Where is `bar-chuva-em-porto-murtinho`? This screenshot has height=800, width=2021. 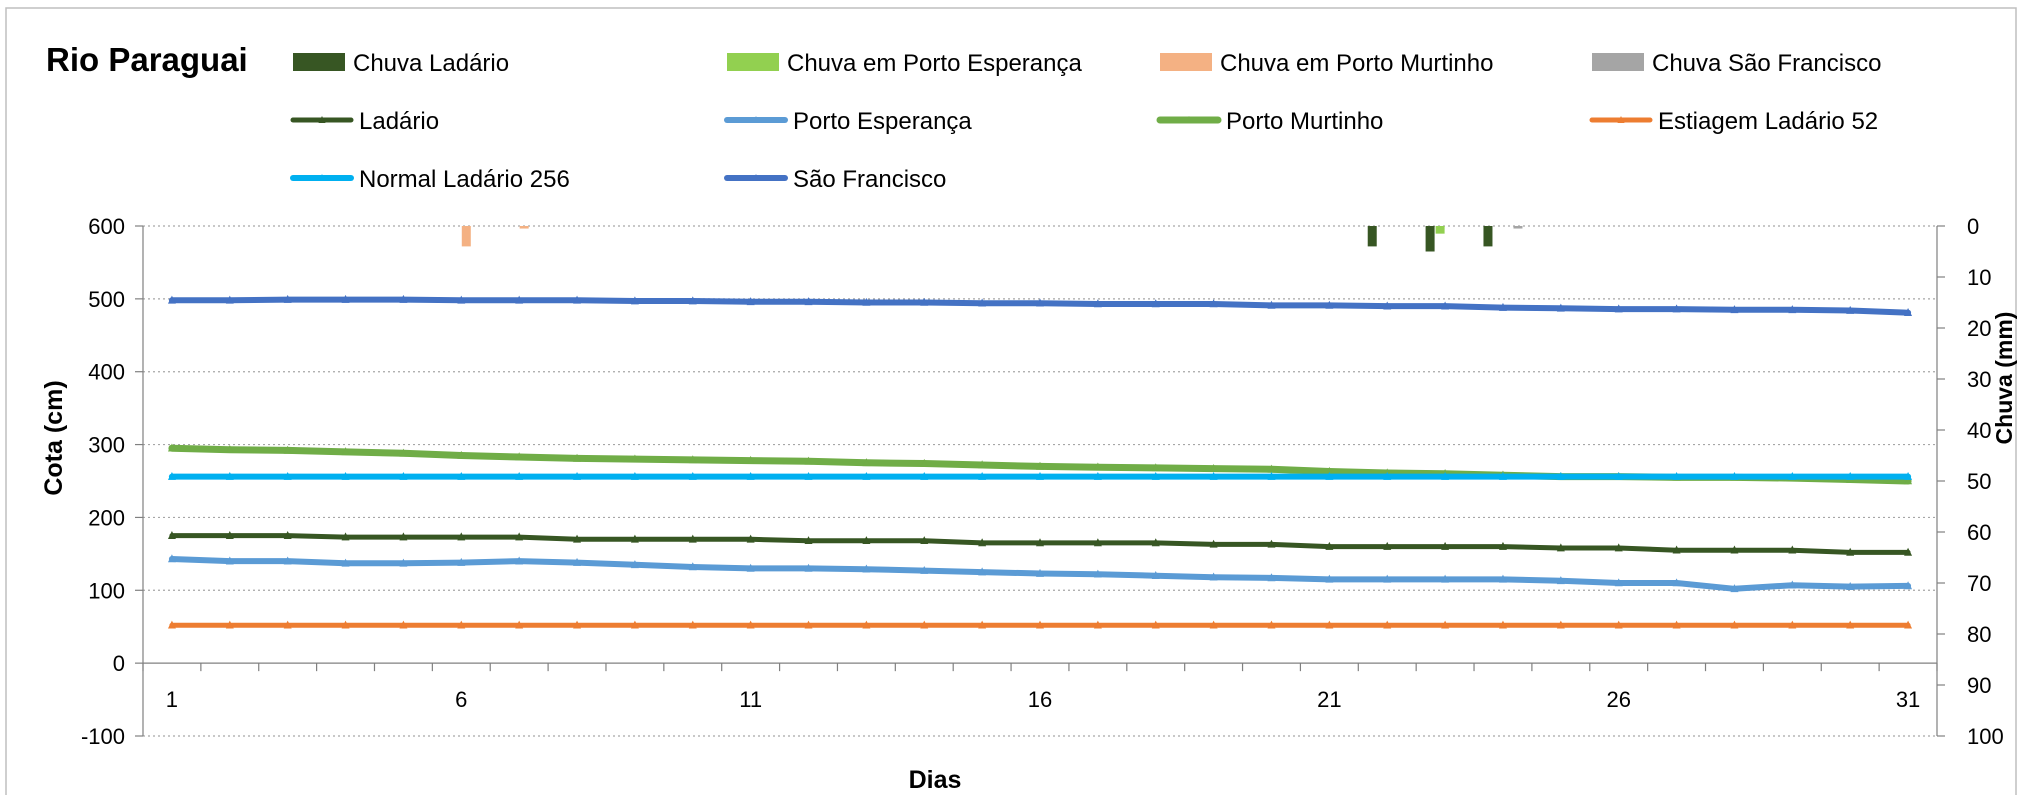 bar-chuva-em-porto-murtinho is located at coordinates (466, 236).